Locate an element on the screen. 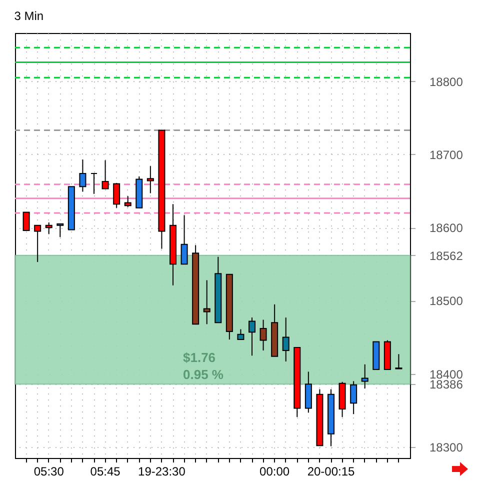  x-tick-label: 19-23:30 is located at coordinates (162, 471).